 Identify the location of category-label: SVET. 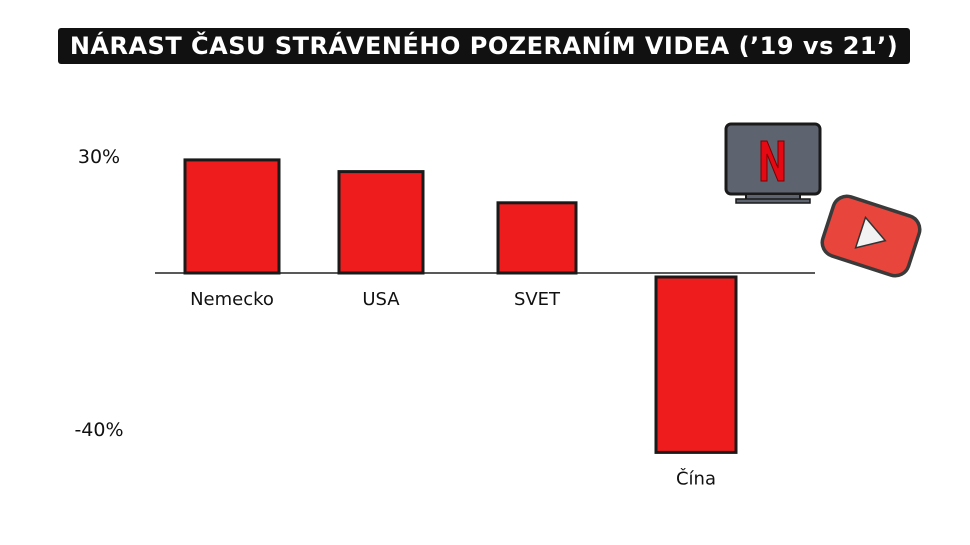
(537, 299).